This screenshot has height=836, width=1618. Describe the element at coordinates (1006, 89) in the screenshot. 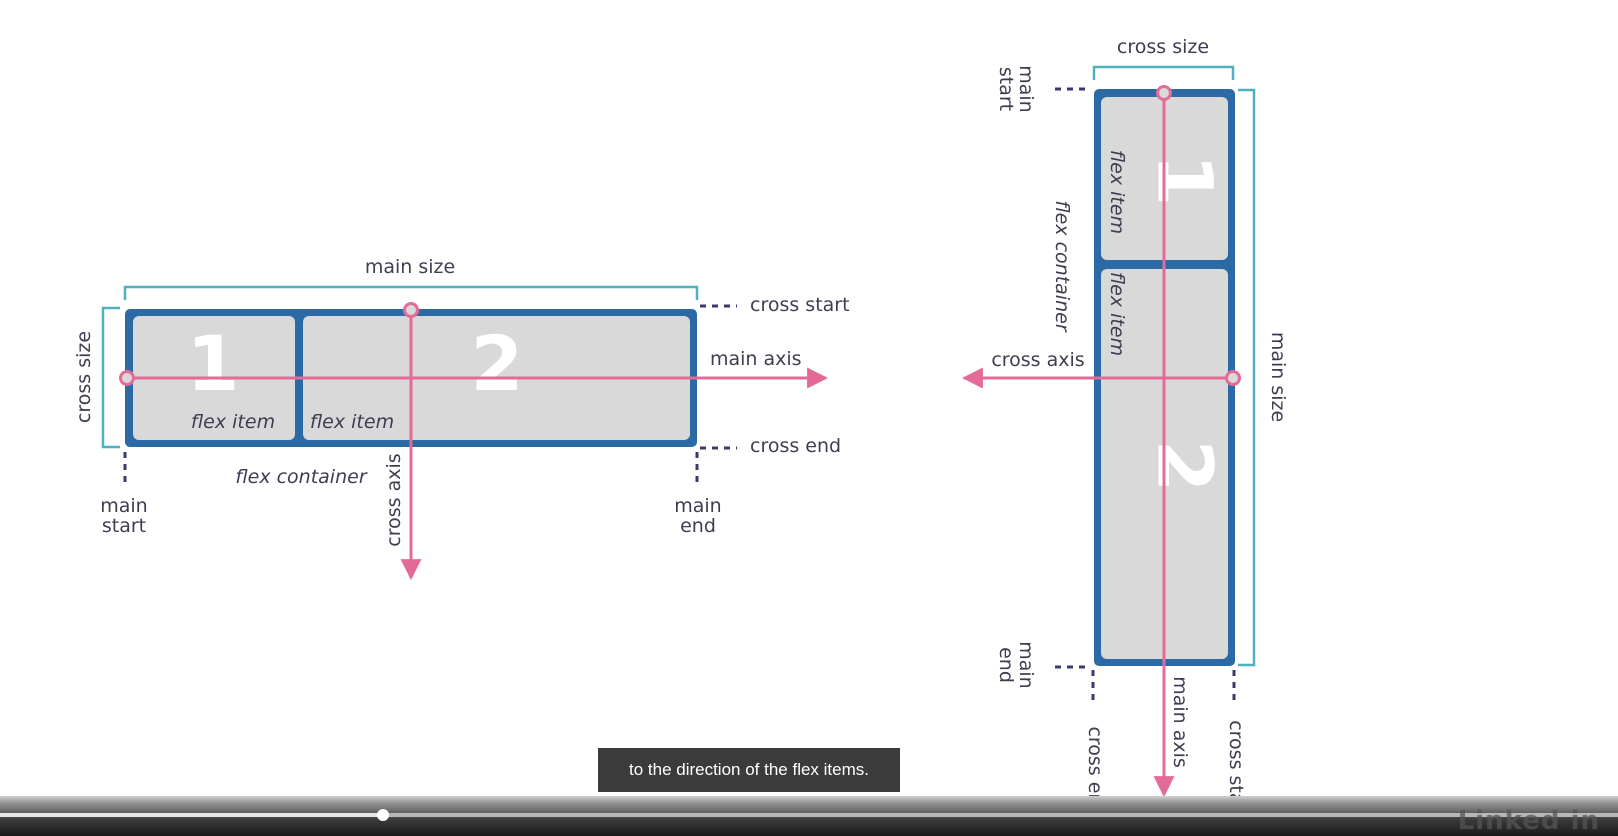

I see `main-start-label-col-2: start` at that location.